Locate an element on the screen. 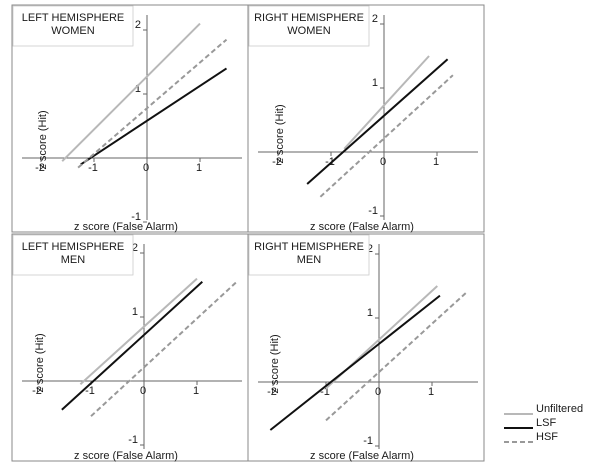 This screenshot has width=592, height=462. legend-label-lsf: LSF is located at coordinates (546, 423).